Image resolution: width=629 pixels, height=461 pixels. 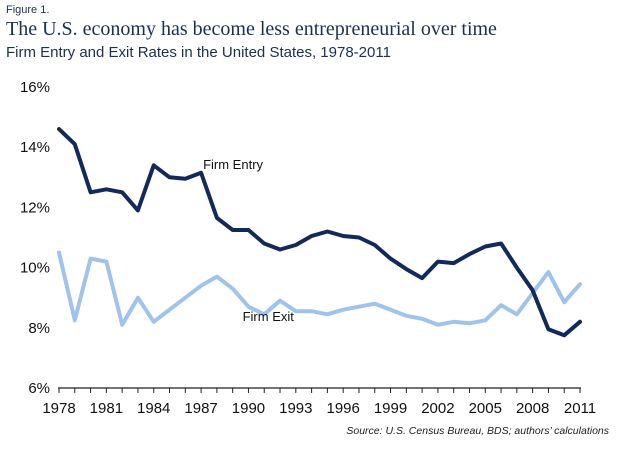 I want to click on x-tick-label: 2002, so click(x=437, y=408).